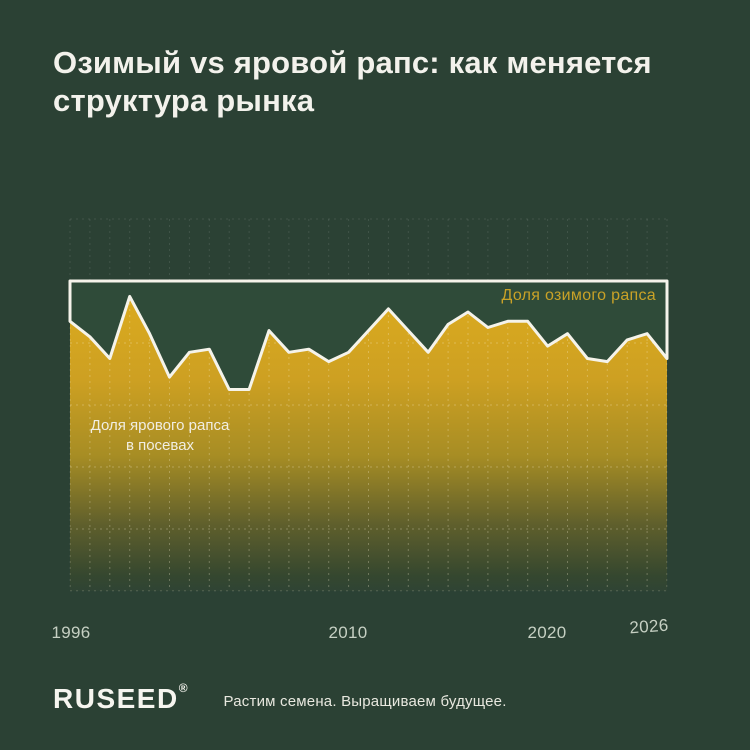 This screenshot has height=750, width=750. Describe the element at coordinates (183, 688) in the screenshot. I see `registered-trademark-icon: ®` at that location.